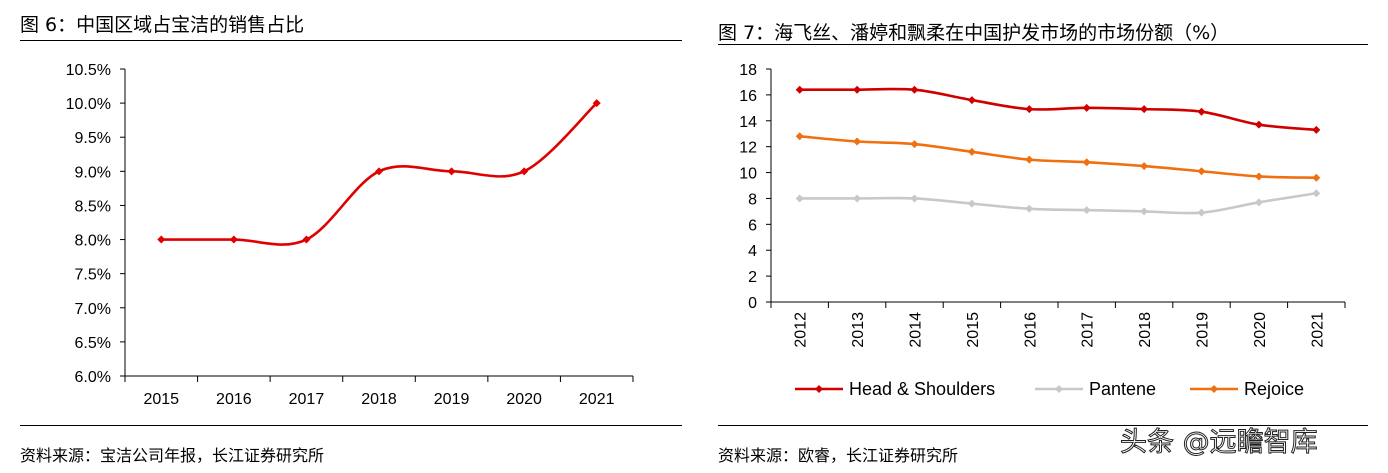 The width and height of the screenshot is (1388, 473). What do you see at coordinates (748, 174) in the screenshot?
I see `y-tick-label: 10` at bounding box center [748, 174].